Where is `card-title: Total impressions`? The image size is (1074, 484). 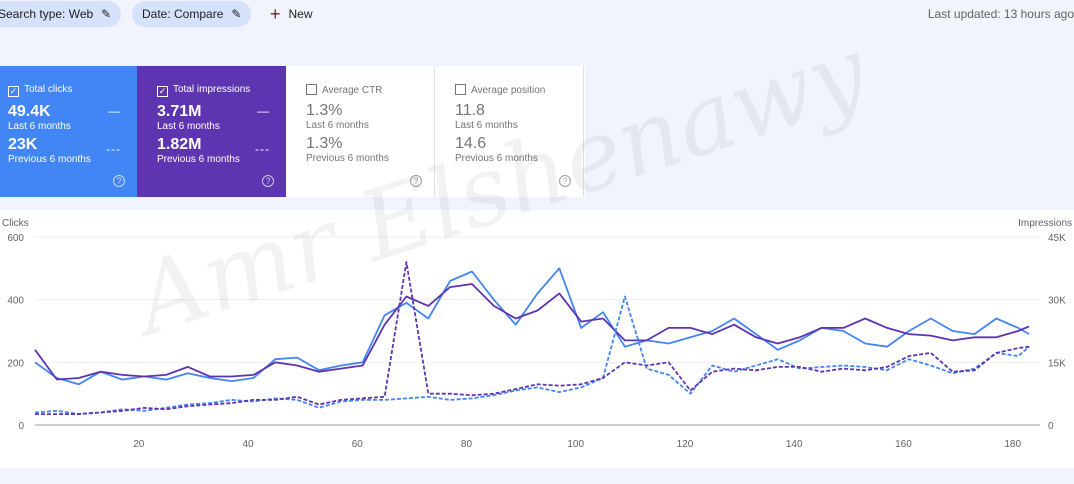
card-title: Total impressions is located at coordinates (212, 89).